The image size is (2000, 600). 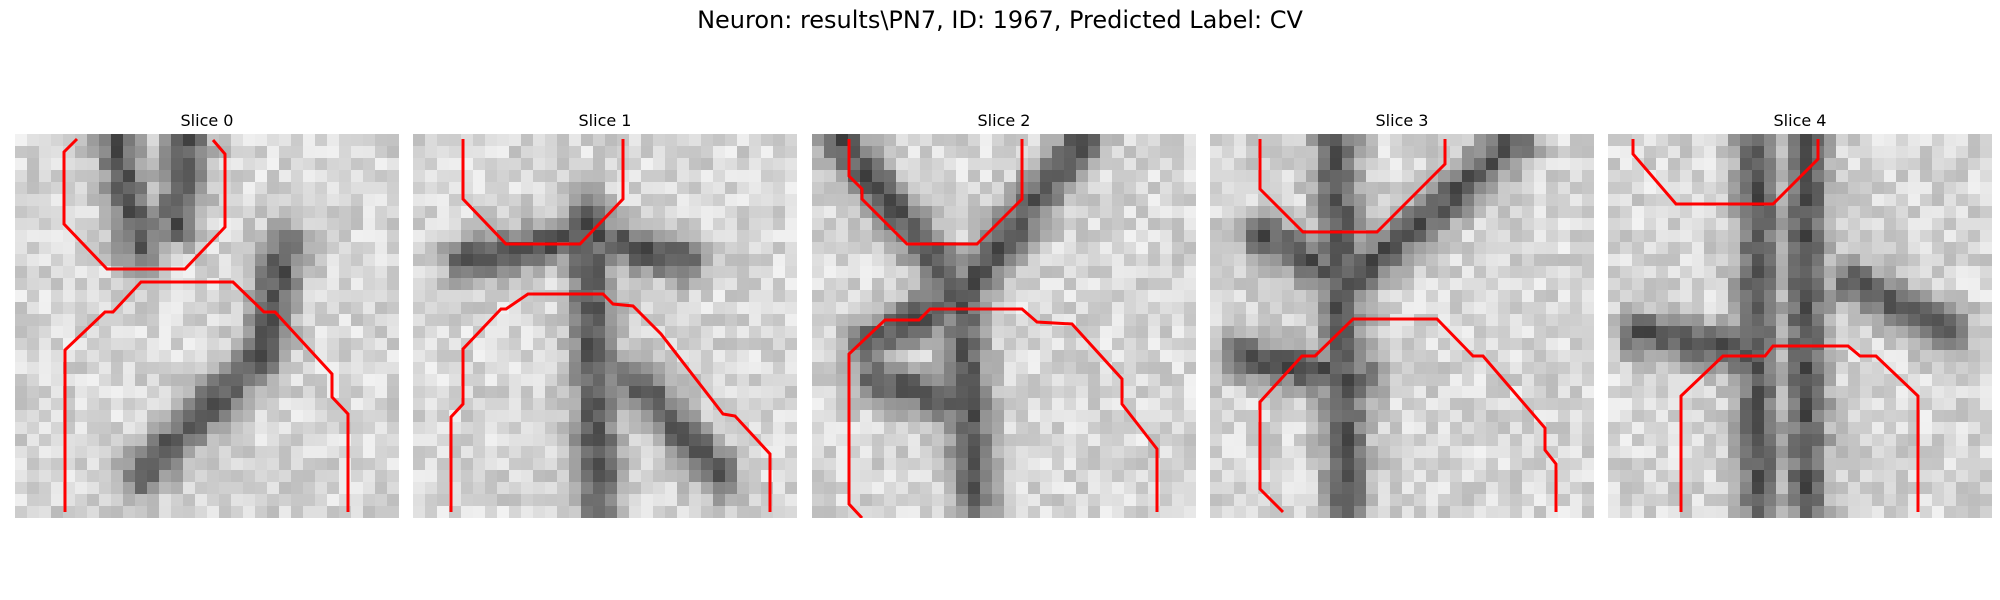 I want to click on slice-panel-0: Slice 0, so click(x=207, y=313).